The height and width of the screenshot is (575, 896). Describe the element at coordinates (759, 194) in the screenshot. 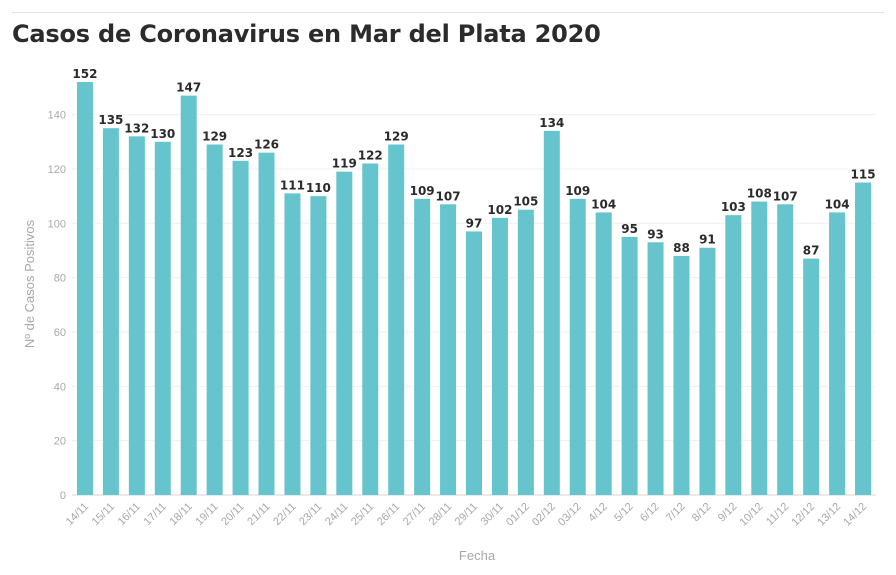

I see `data-label: 108` at that location.